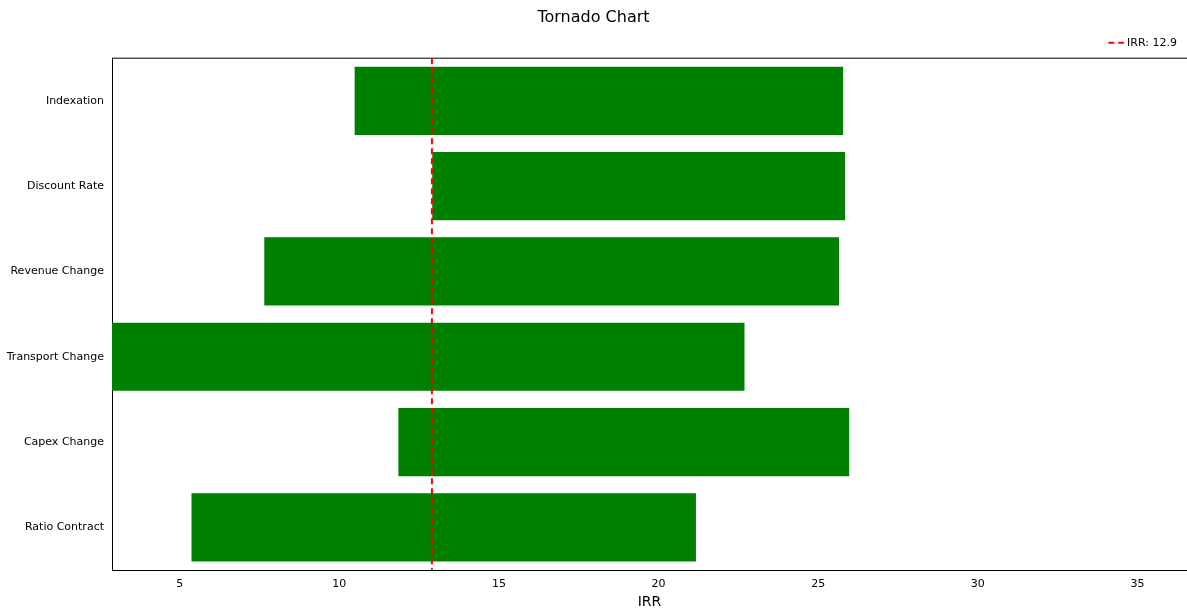  Describe the element at coordinates (64, 441) in the screenshot. I see `y-tick-label: Capex Change` at that location.